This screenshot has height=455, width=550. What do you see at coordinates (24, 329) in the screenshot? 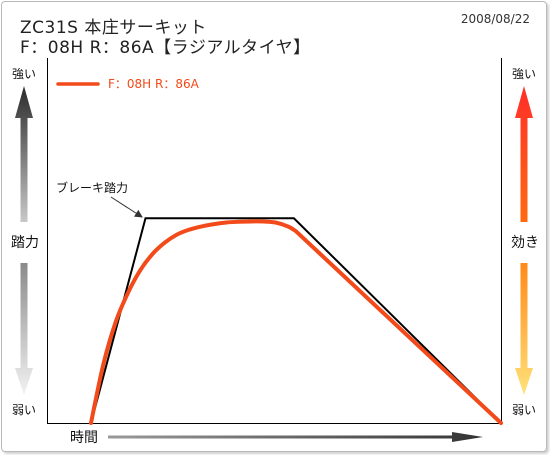
I see `left-arrow-down-icon` at bounding box center [24, 329].